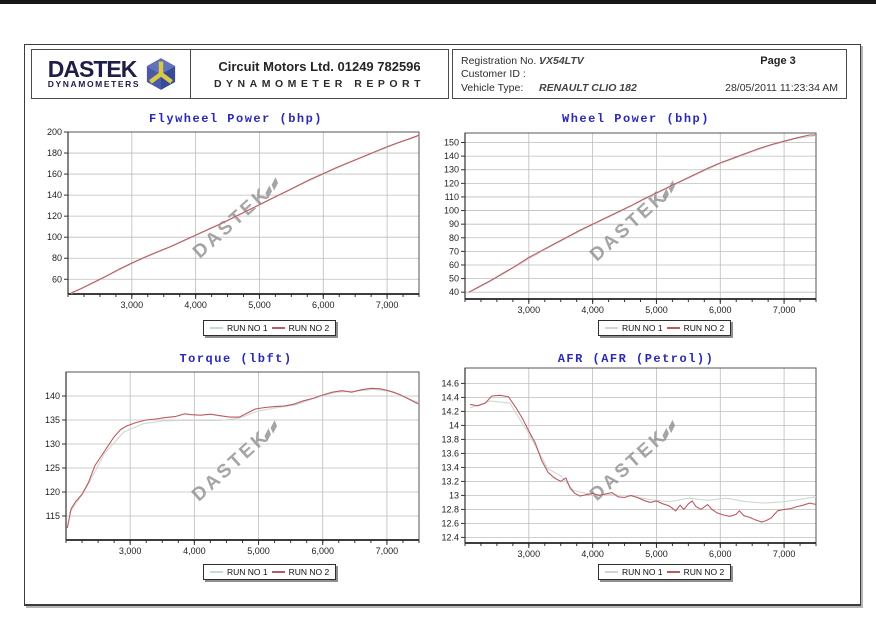 The height and width of the screenshot is (637, 876). I want to click on registration-value: VX54LTV, so click(561, 61).